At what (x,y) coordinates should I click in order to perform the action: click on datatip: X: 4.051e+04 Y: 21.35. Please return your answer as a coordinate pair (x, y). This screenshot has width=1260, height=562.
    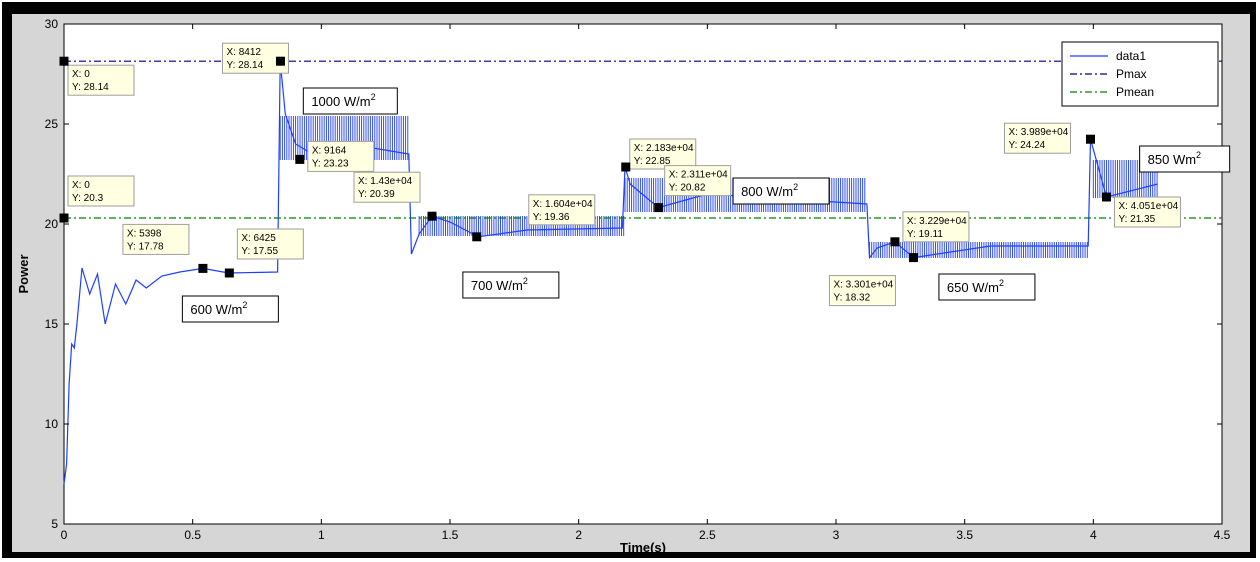
    Looking at the image, I should click on (1141, 210).